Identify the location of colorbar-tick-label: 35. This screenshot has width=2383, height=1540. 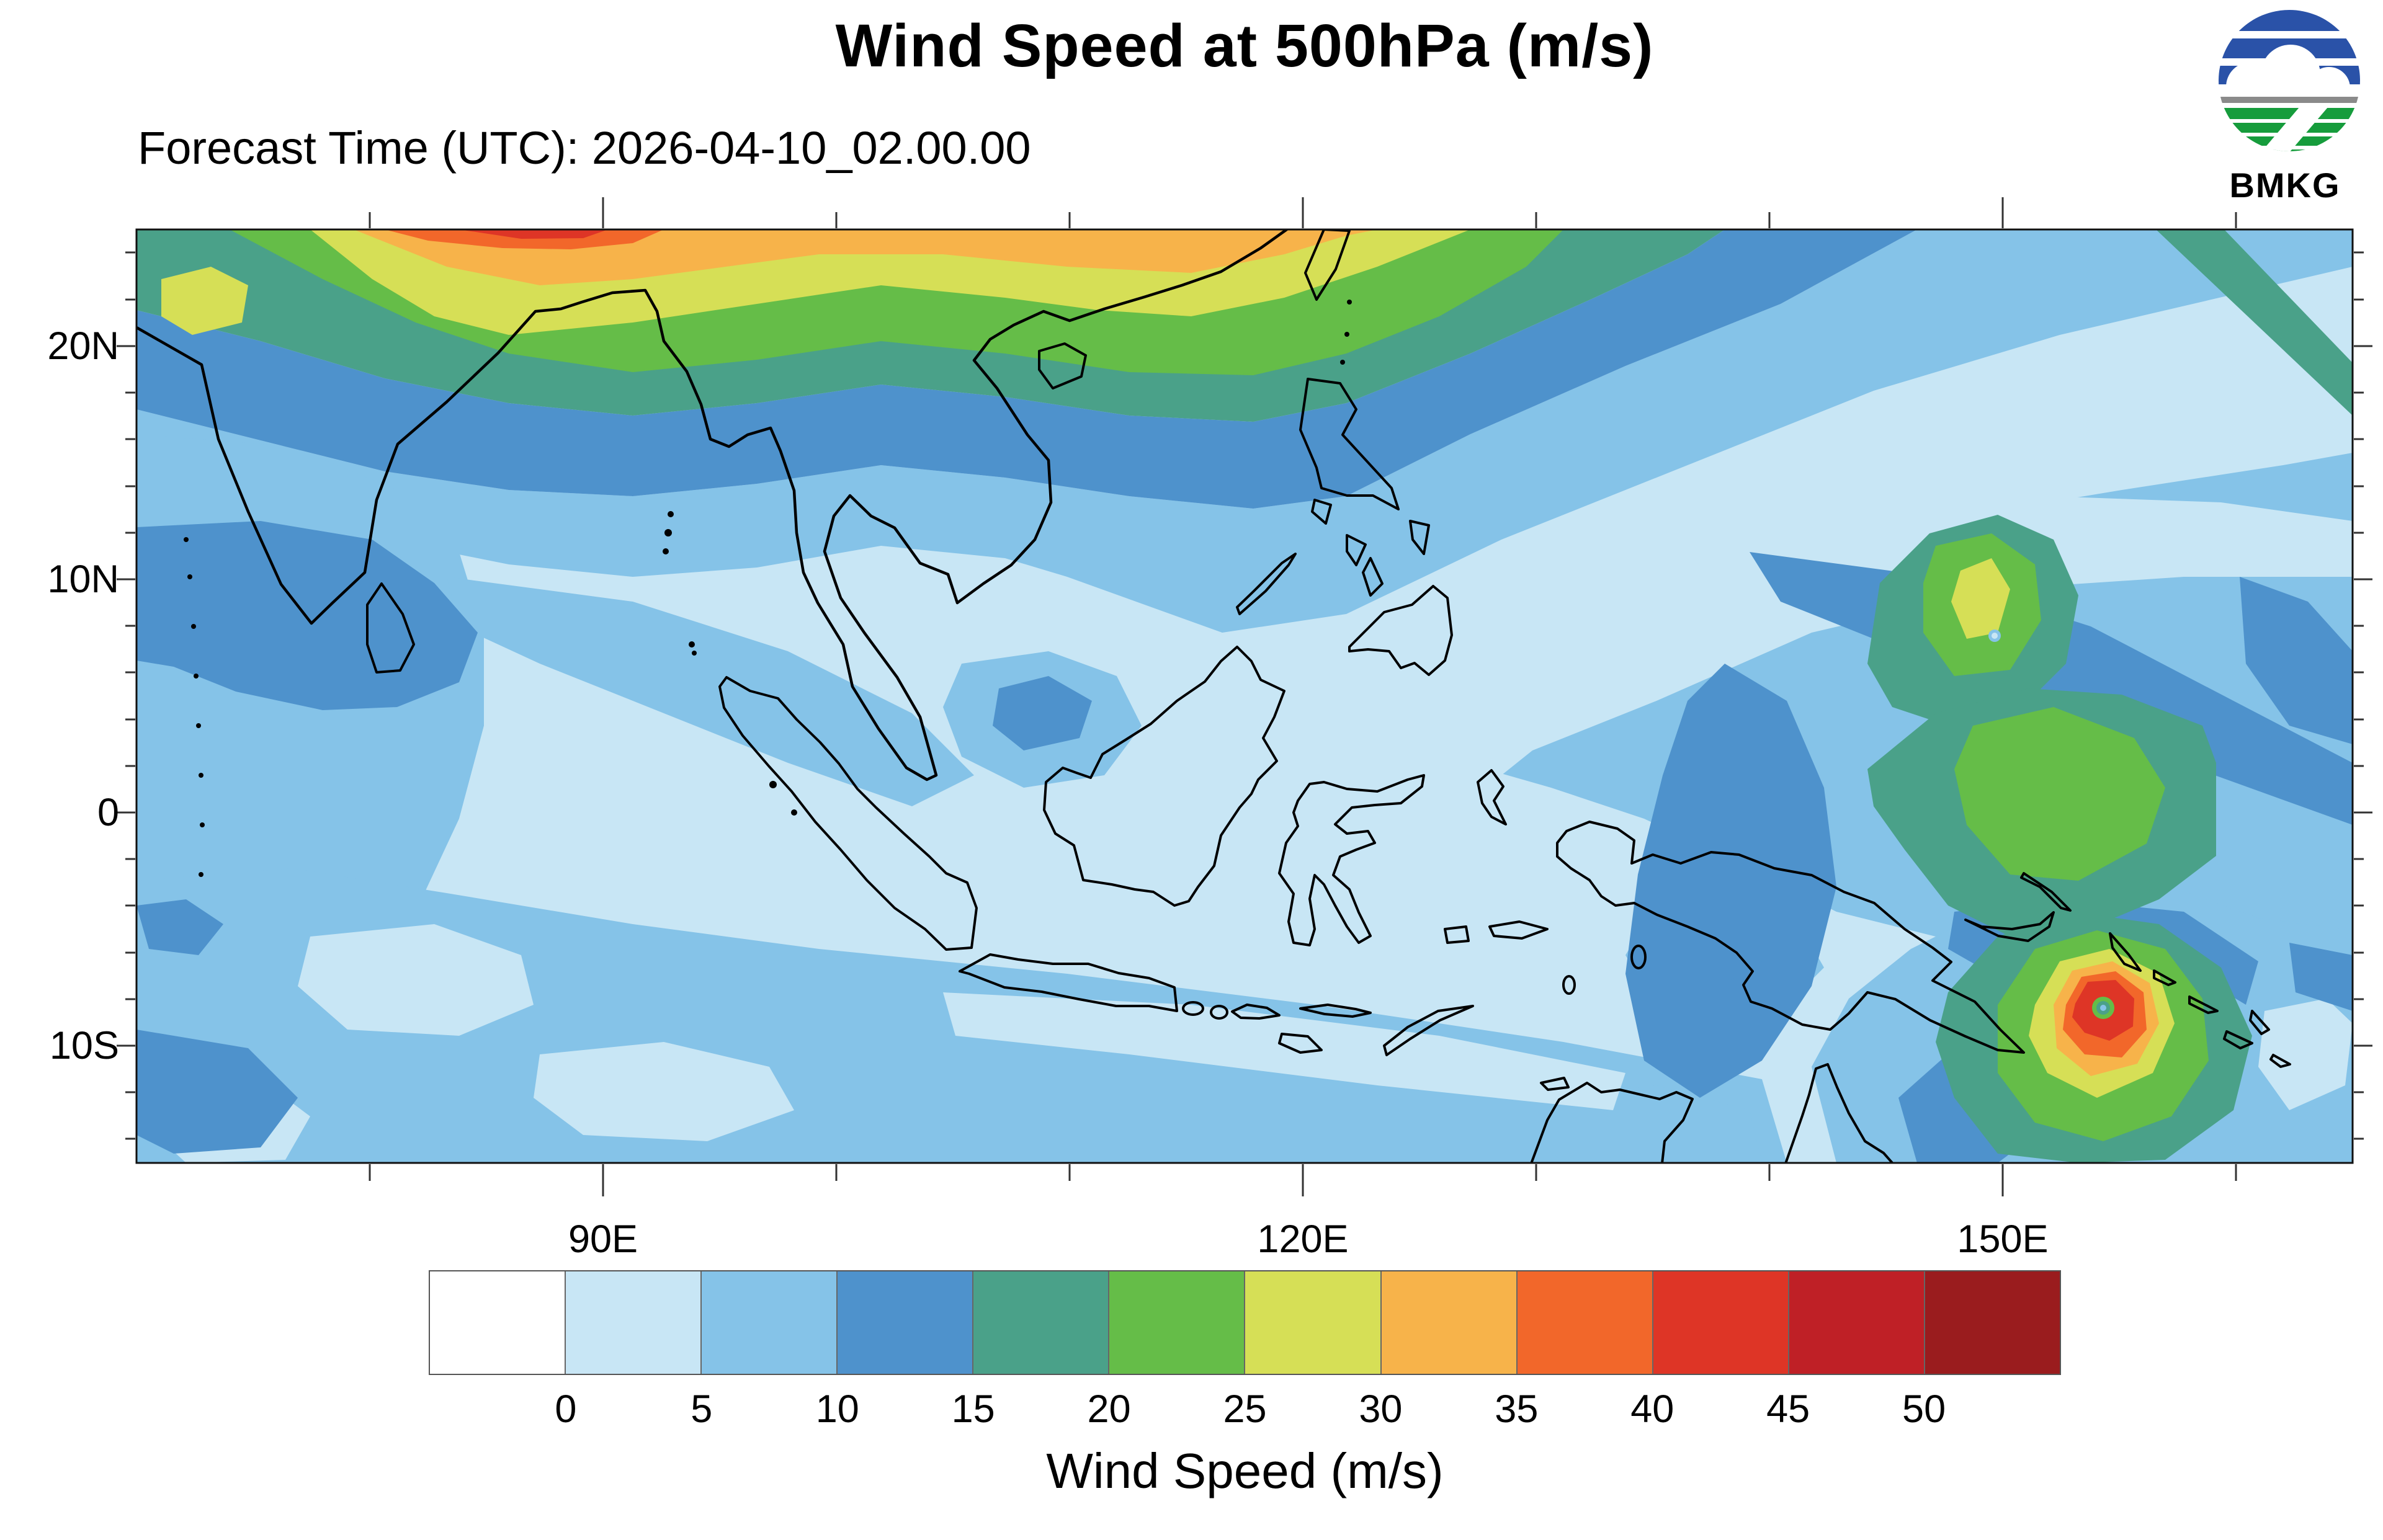
(1517, 1409).